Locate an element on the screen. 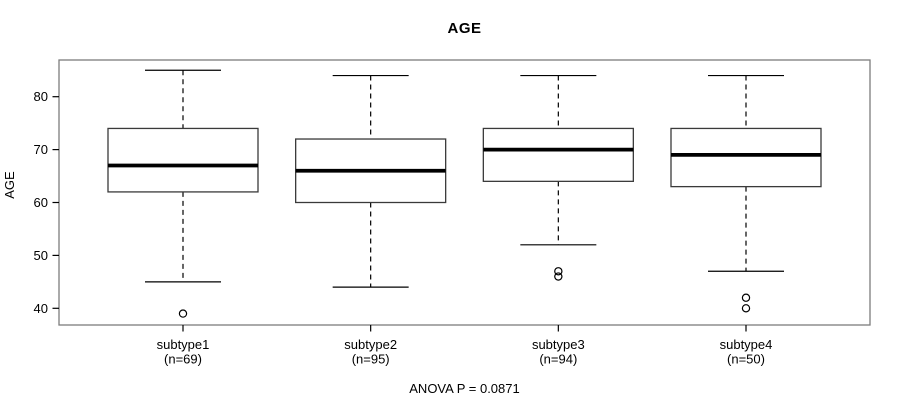  y-tick-label: 40 is located at coordinates (41, 308).